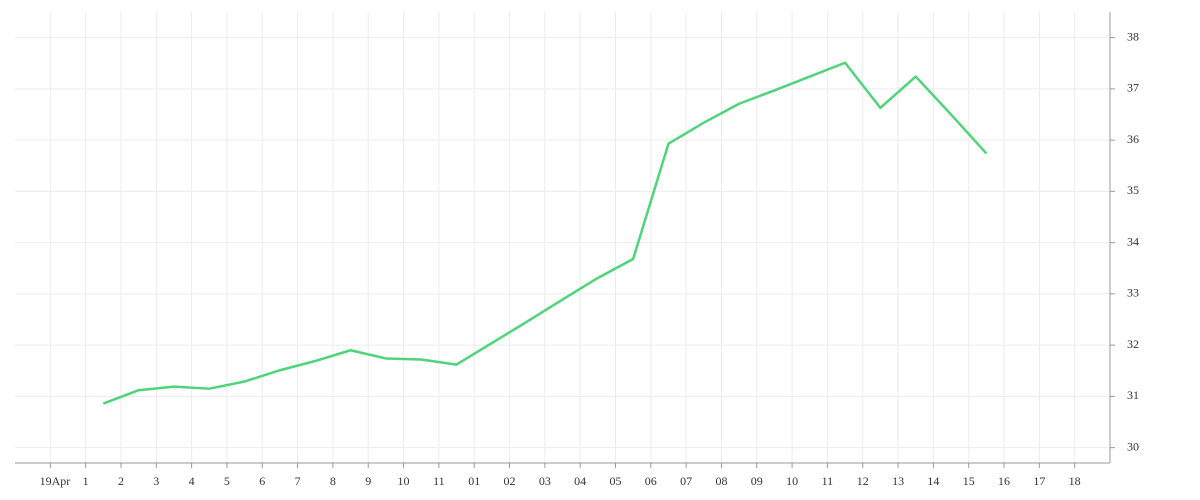 Image resolution: width=1200 pixels, height=500 pixels. Describe the element at coordinates (156, 481) in the screenshot. I see `x-tick-label: 3` at that location.